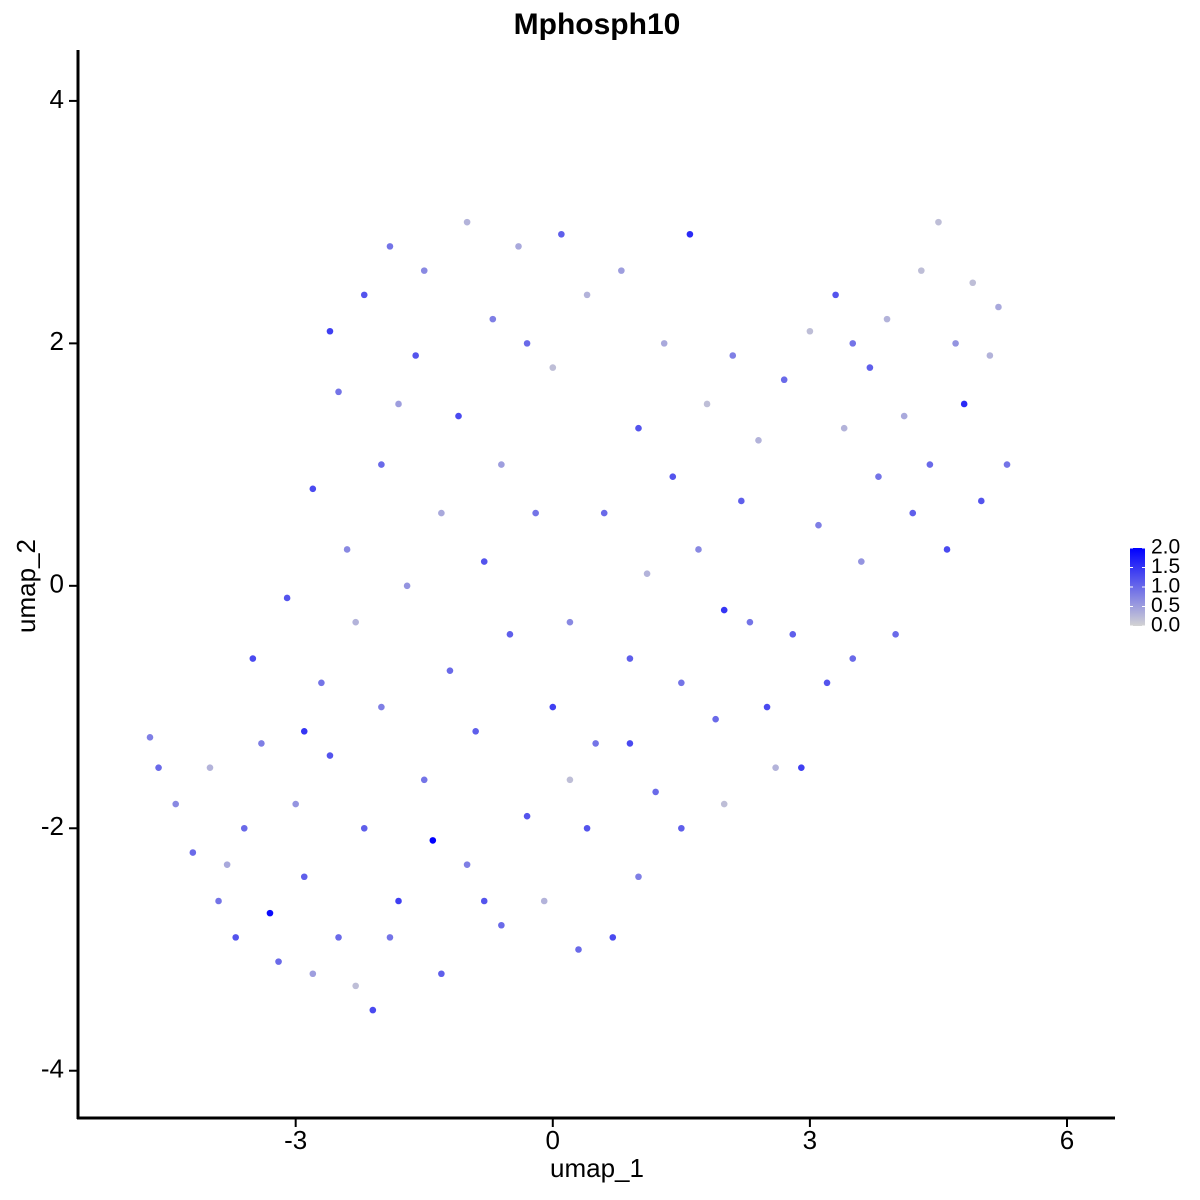  What do you see at coordinates (52, 1069) in the screenshot?
I see `y-tick-label: -4` at bounding box center [52, 1069].